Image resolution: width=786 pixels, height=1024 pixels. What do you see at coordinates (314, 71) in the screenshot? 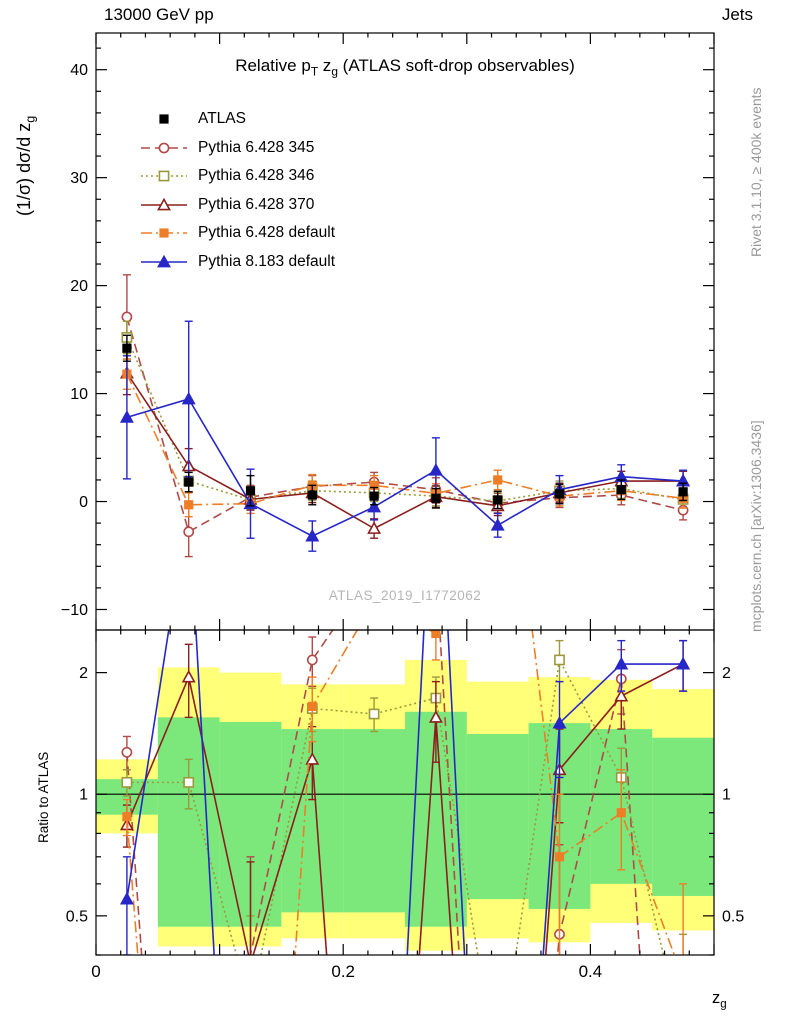
I see `title-subscript: T` at bounding box center [314, 71].